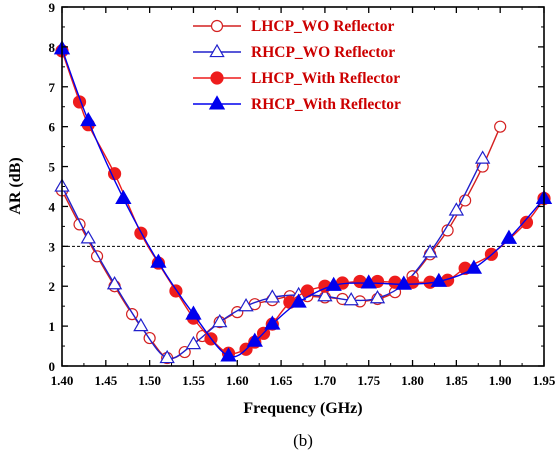  What do you see at coordinates (237, 380) in the screenshot?
I see `x-tick-label: 1.60` at bounding box center [237, 380].